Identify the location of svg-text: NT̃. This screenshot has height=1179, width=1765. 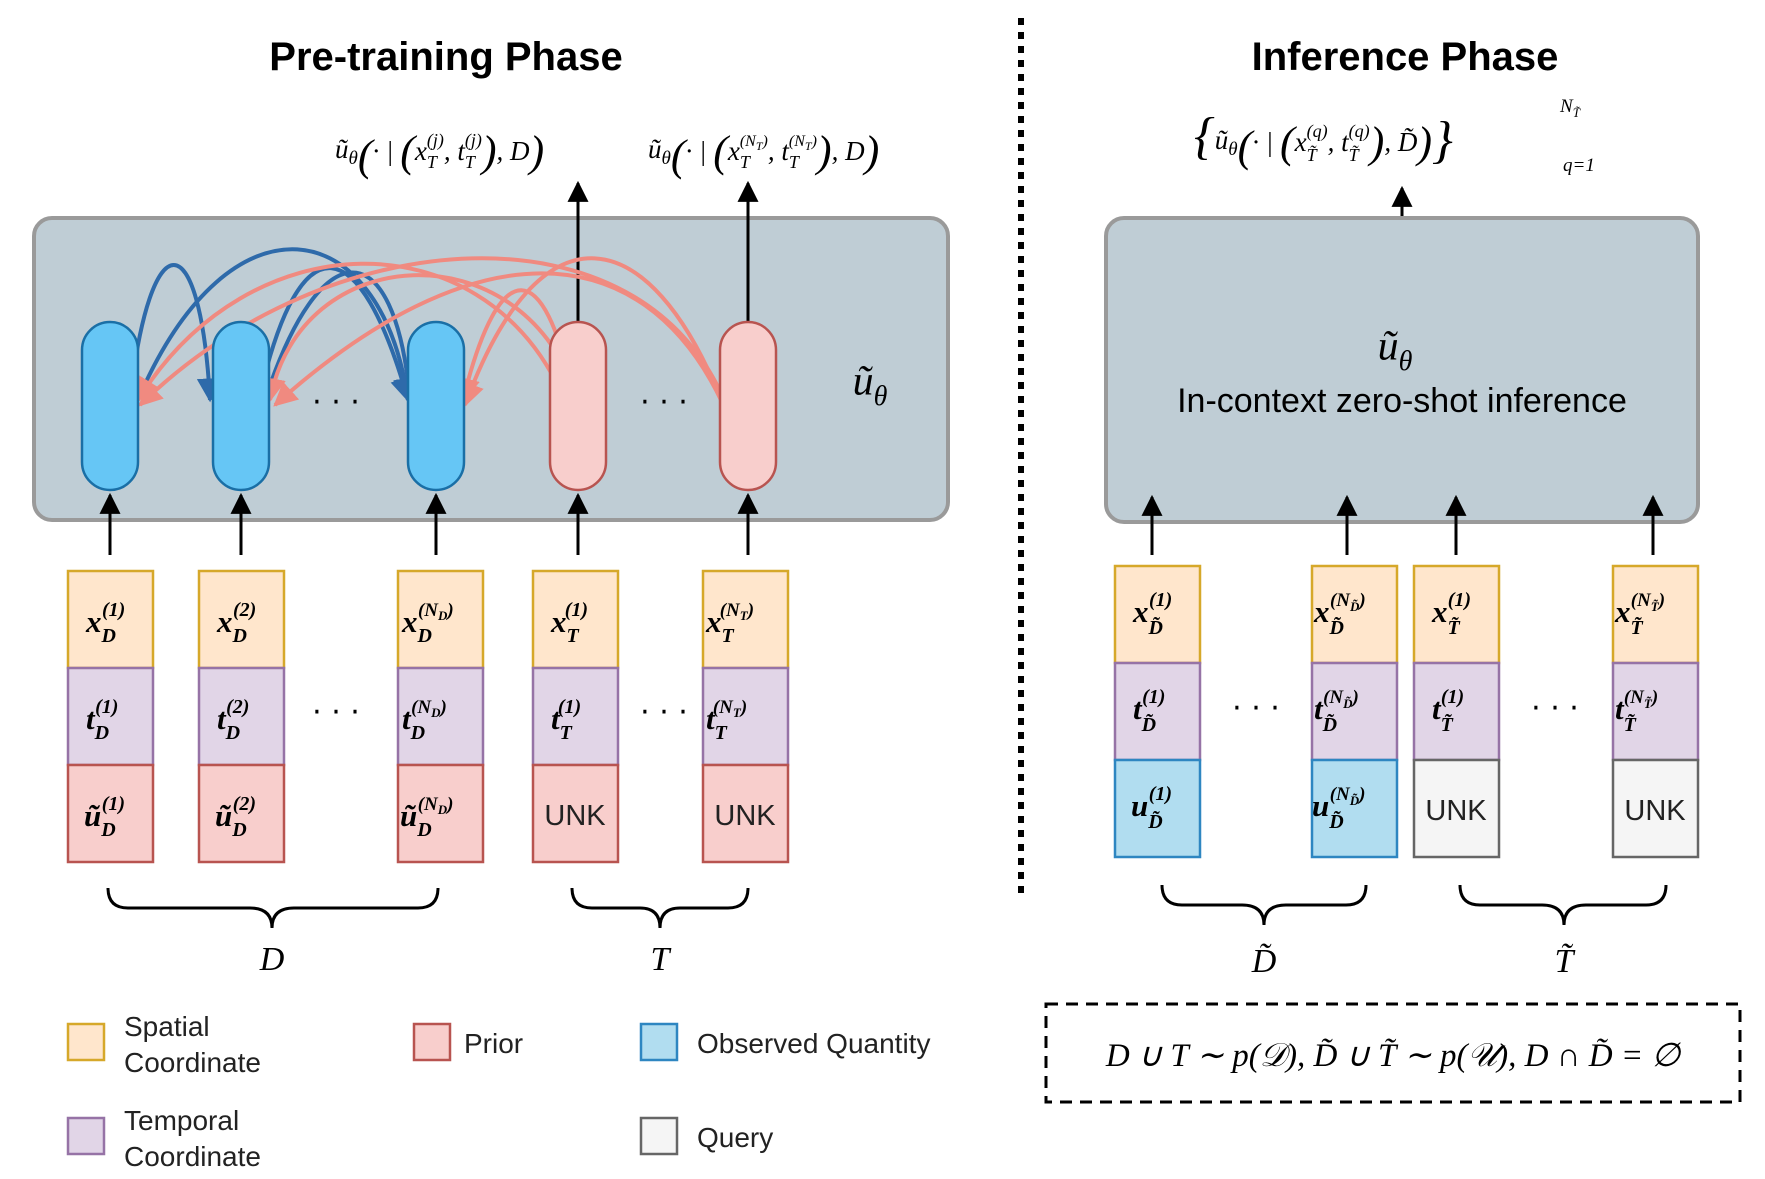
(1570, 108).